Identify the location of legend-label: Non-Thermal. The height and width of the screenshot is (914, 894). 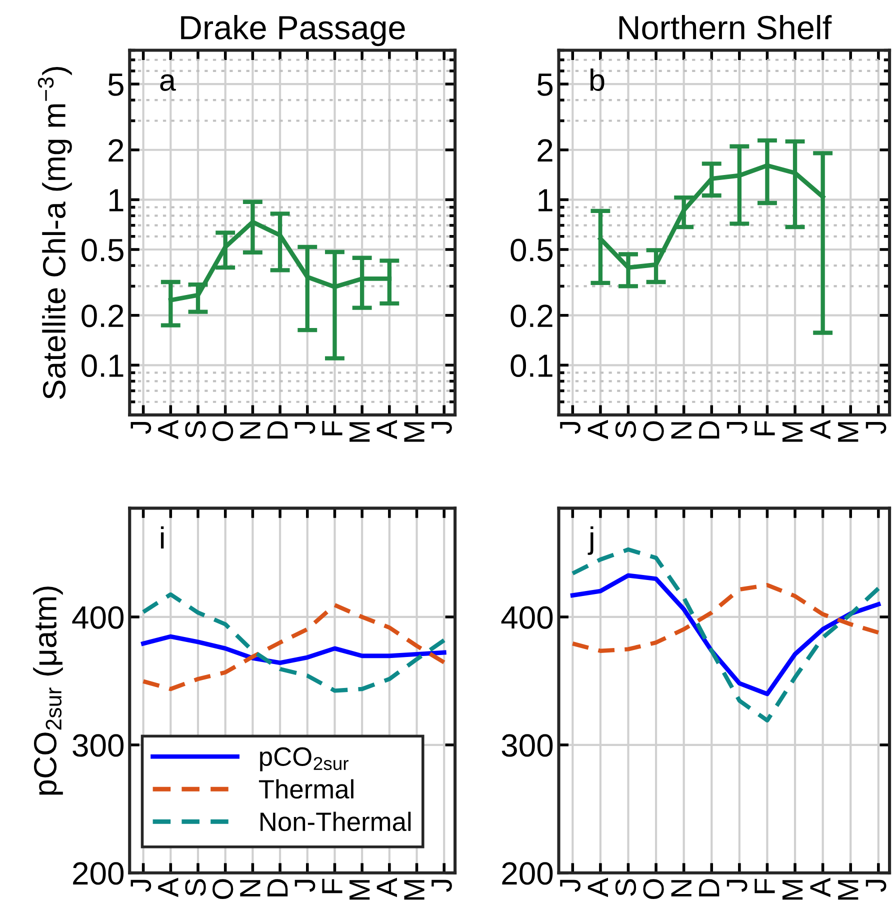
(335, 822).